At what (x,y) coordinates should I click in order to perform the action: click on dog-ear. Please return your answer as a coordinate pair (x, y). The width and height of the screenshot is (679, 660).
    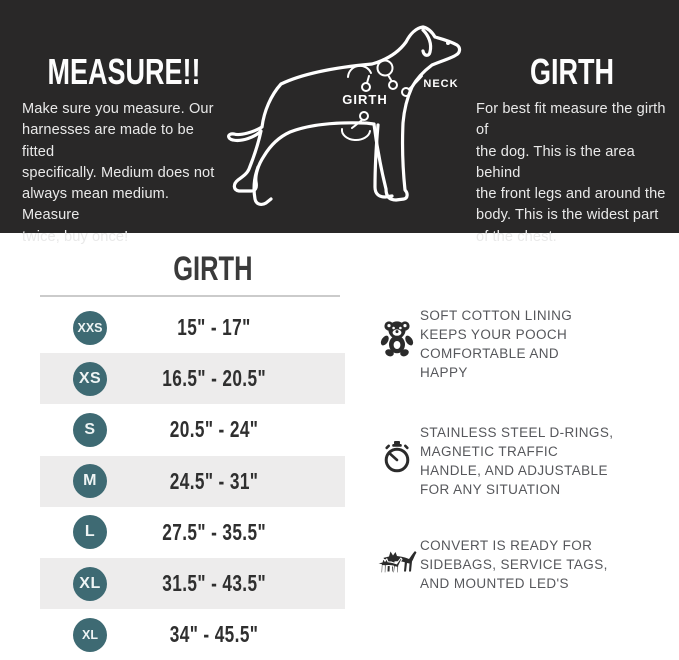
    Looking at the image, I should click on (427, 42).